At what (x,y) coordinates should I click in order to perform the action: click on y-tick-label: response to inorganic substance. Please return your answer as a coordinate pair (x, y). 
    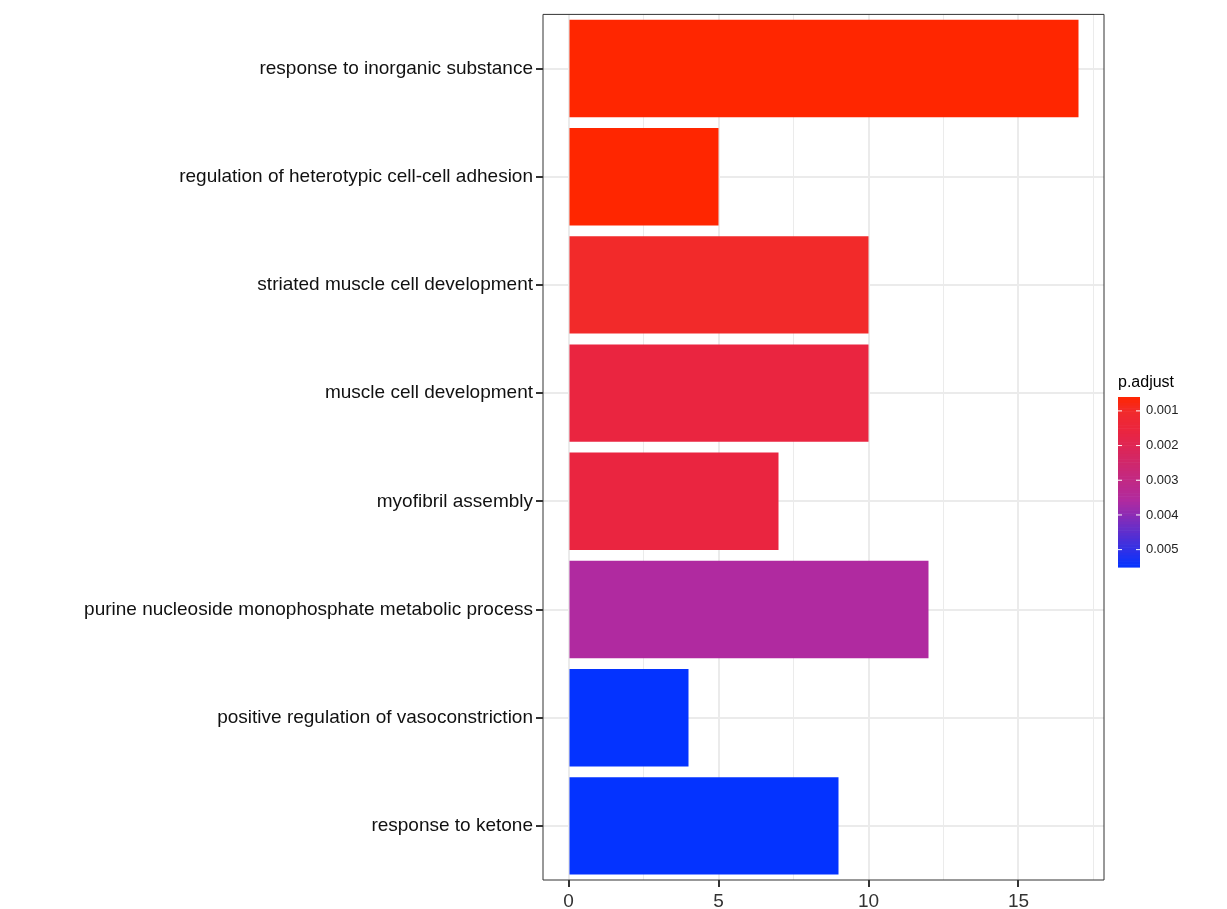
    Looking at the image, I should click on (396, 67).